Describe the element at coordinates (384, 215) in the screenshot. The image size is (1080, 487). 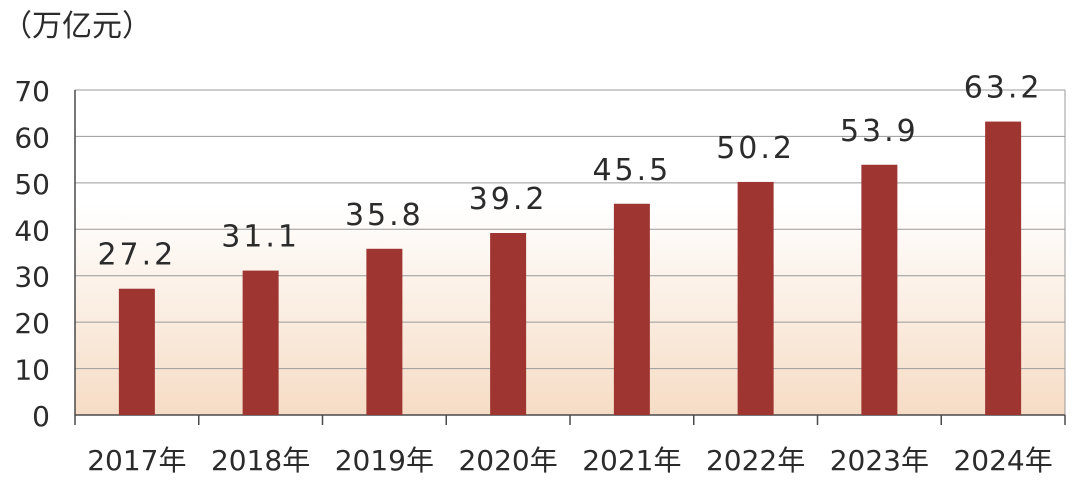
I see `data-label: 35.8` at that location.